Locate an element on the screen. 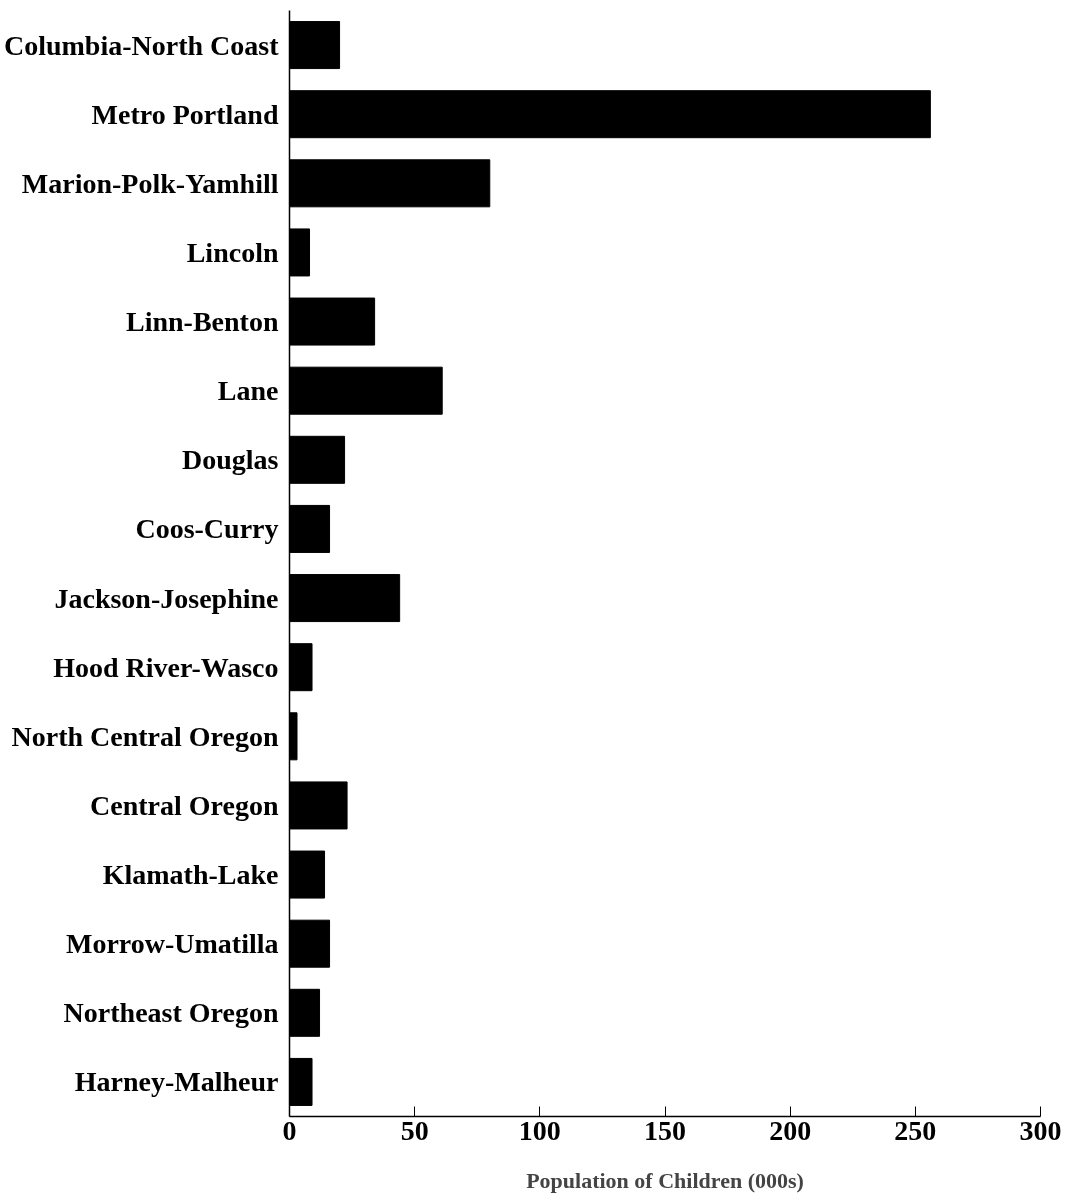 Image resolution: width=1088 pixels, height=1204 pixels. x-tick-label: 200 is located at coordinates (790, 1130).